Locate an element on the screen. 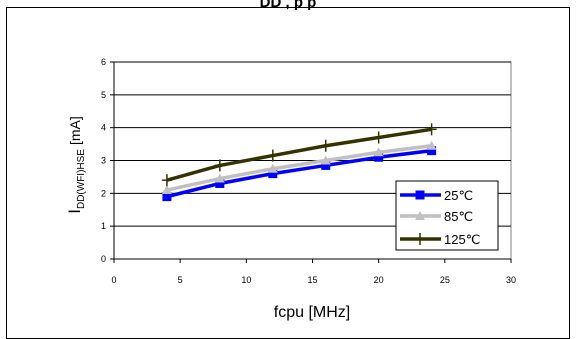 The width and height of the screenshot is (576, 339). x-tick-label-15: 15 is located at coordinates (312, 280).